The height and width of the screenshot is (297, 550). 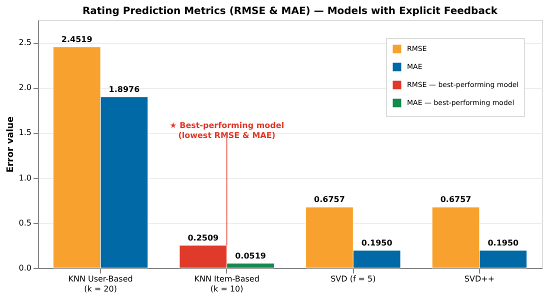 What do you see at coordinates (250, 255) in the screenshot?
I see `data-label: 0.0519` at bounding box center [250, 255].